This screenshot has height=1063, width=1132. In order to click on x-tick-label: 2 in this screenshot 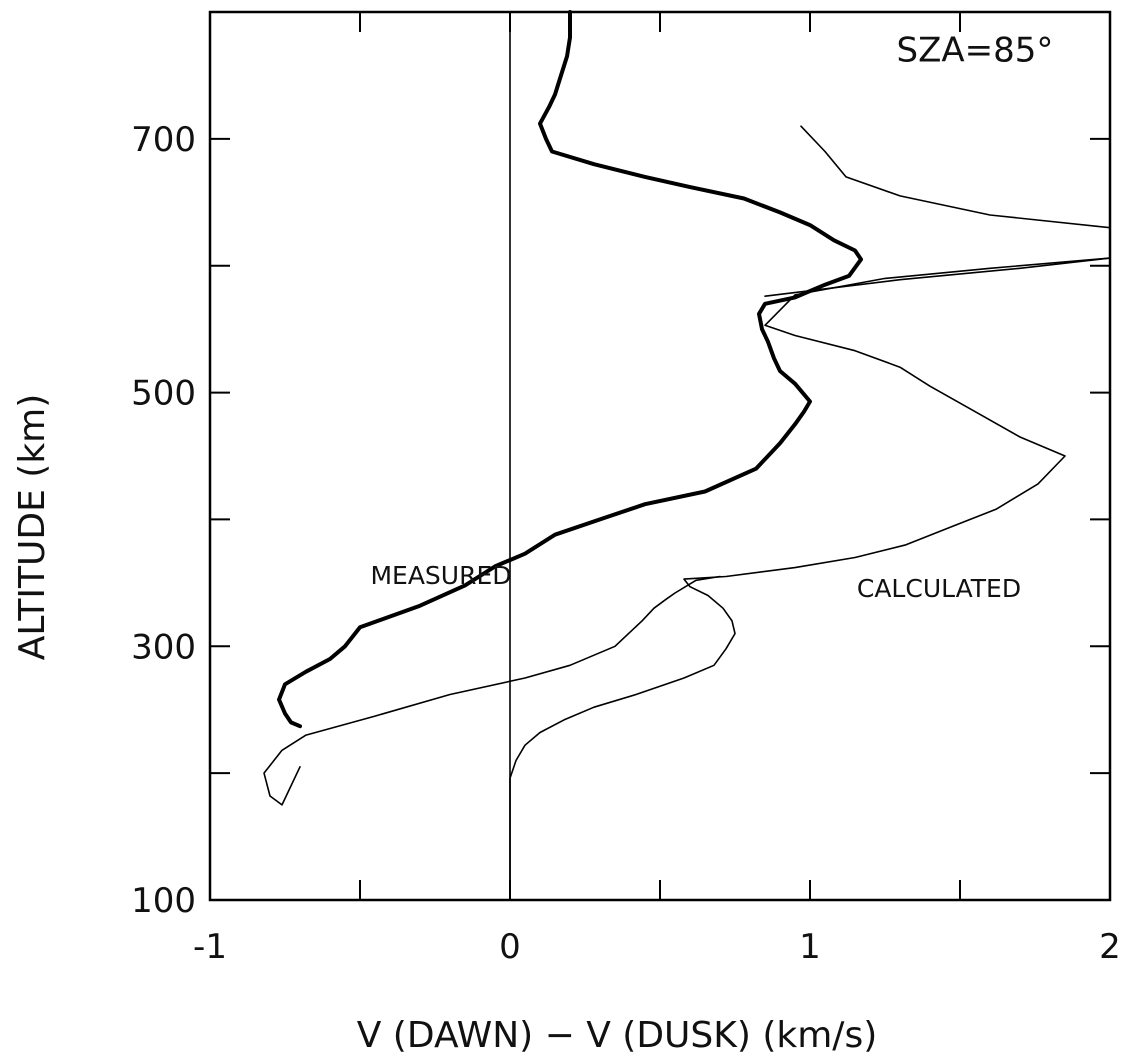, I will do `click(1110, 947)`.